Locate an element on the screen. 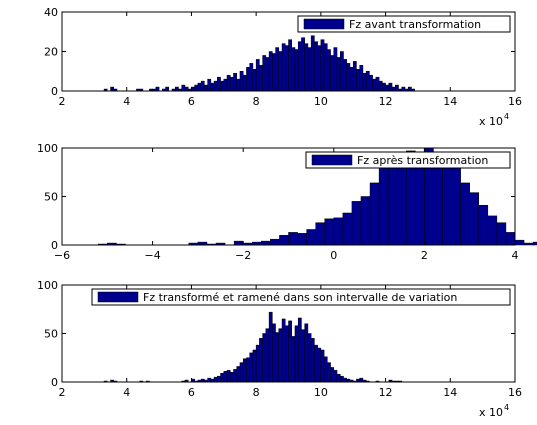 This screenshot has height=425, width=537. x-tick-label: 14 is located at coordinates (450, 392).